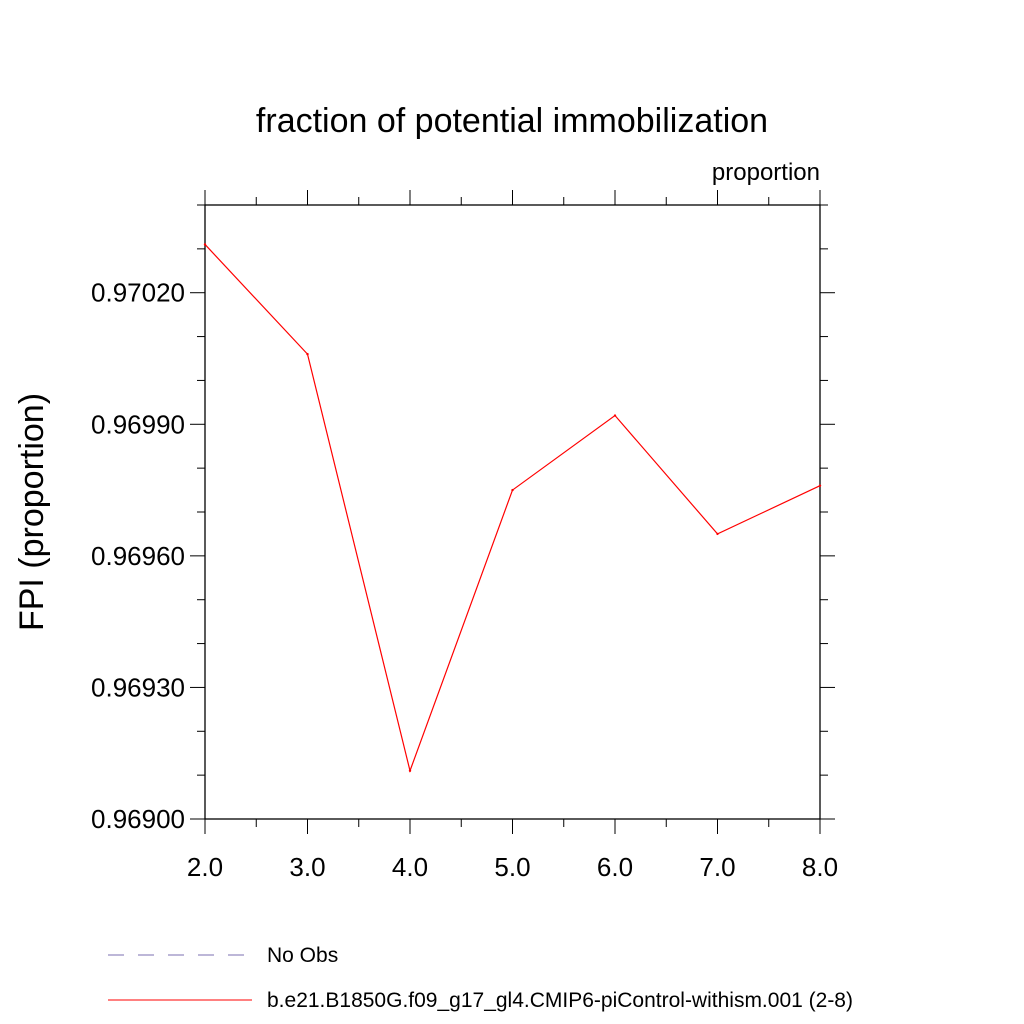 This screenshot has width=1024, height=1024. What do you see at coordinates (717, 867) in the screenshot?
I see `x-tick-label: 7.0` at bounding box center [717, 867].